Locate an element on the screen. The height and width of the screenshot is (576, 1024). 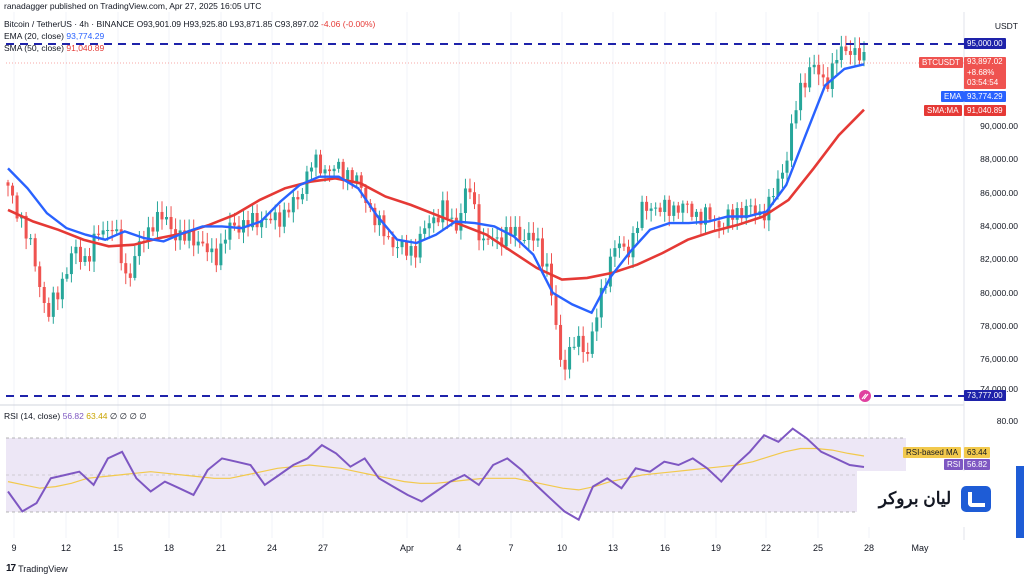
rsi-ma-tag-label: RSI-based MA is located at coordinates (932, 452).